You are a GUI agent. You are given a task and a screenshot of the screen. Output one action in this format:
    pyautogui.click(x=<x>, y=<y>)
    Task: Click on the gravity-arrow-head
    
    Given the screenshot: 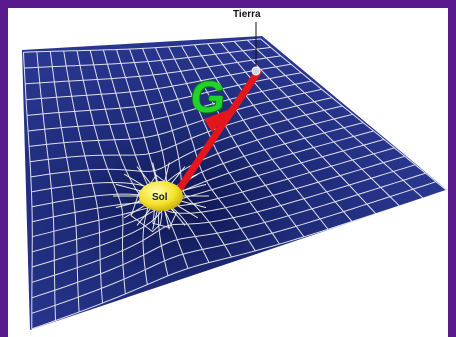 What is the action you would take?
    pyautogui.click(x=218, y=120)
    